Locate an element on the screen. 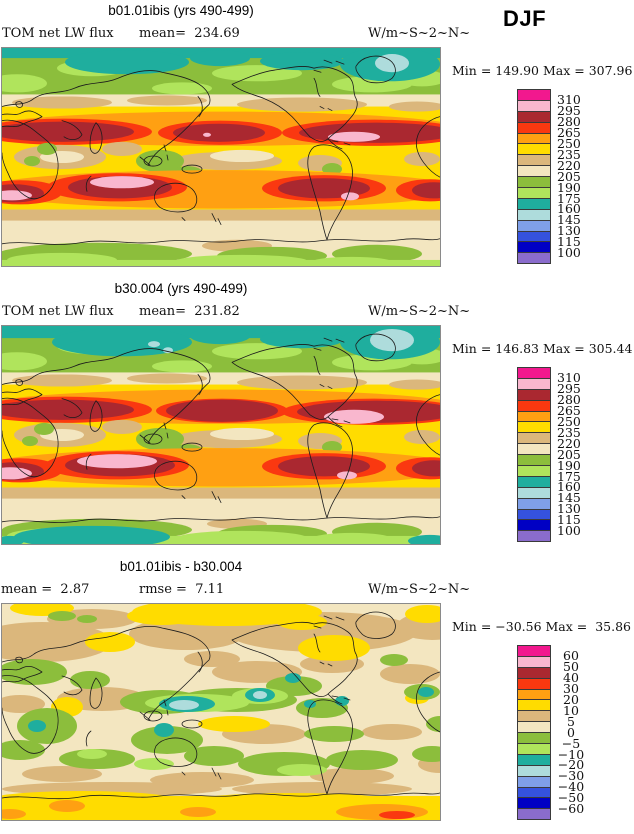 The height and width of the screenshot is (834, 634). stats-row: TOM net LW flux mean= 231.82 W/m~S~2~N~ is located at coordinates (235, 312).